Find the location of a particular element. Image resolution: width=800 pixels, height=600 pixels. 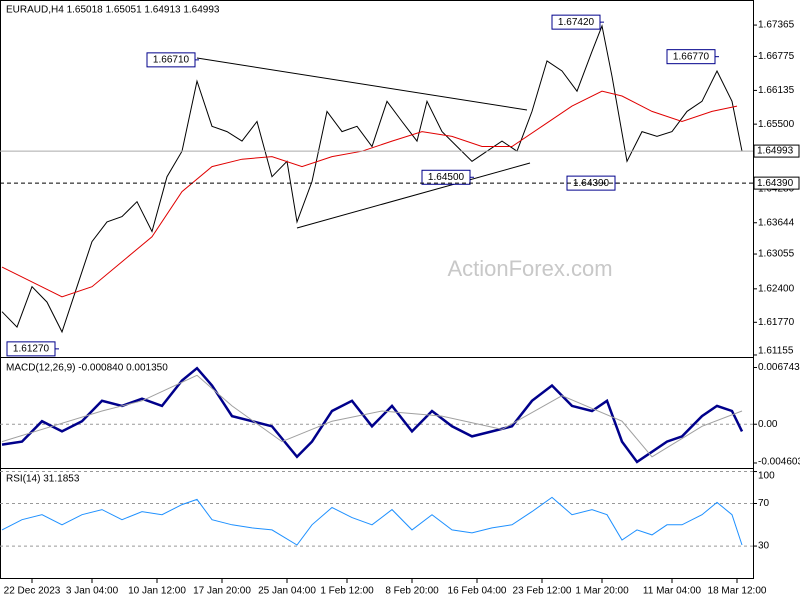

annotation-label: 1.64500 is located at coordinates (446, 177).